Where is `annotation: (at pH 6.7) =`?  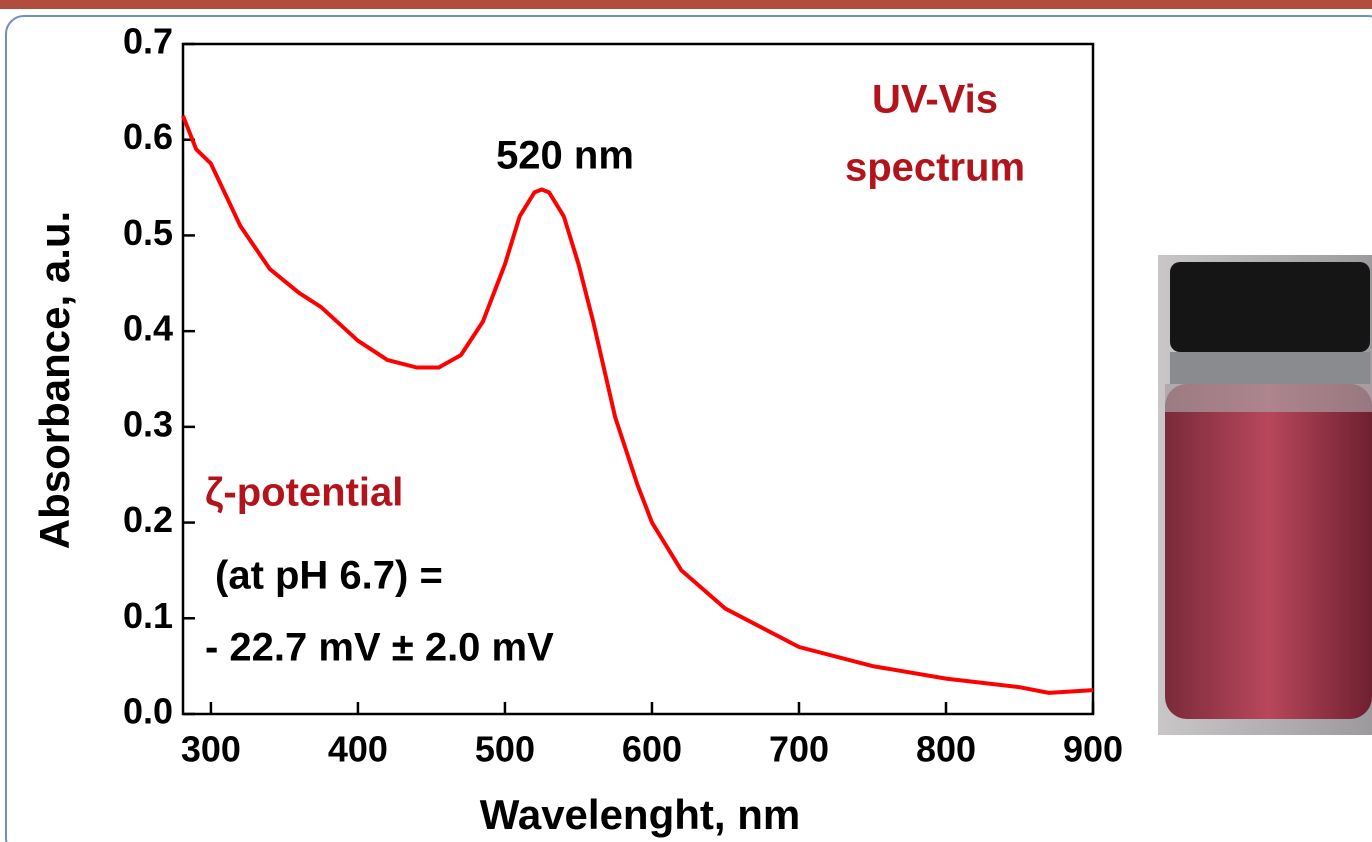
annotation: (at pH 6.7) = is located at coordinates (329, 576).